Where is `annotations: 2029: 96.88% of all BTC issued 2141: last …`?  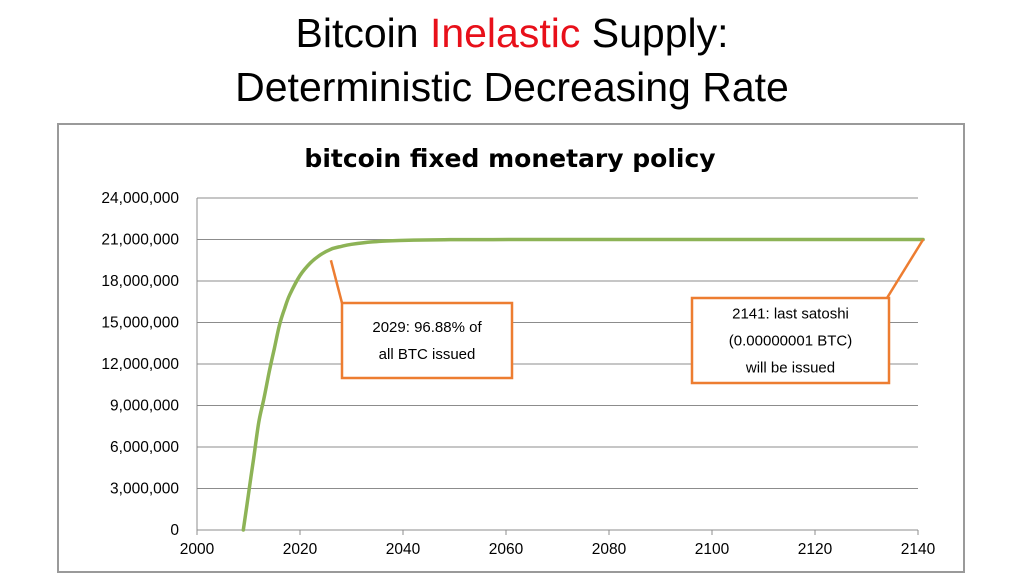
annotations: 2029: 96.88% of all BTC issued 2141: last … is located at coordinates (627, 311).